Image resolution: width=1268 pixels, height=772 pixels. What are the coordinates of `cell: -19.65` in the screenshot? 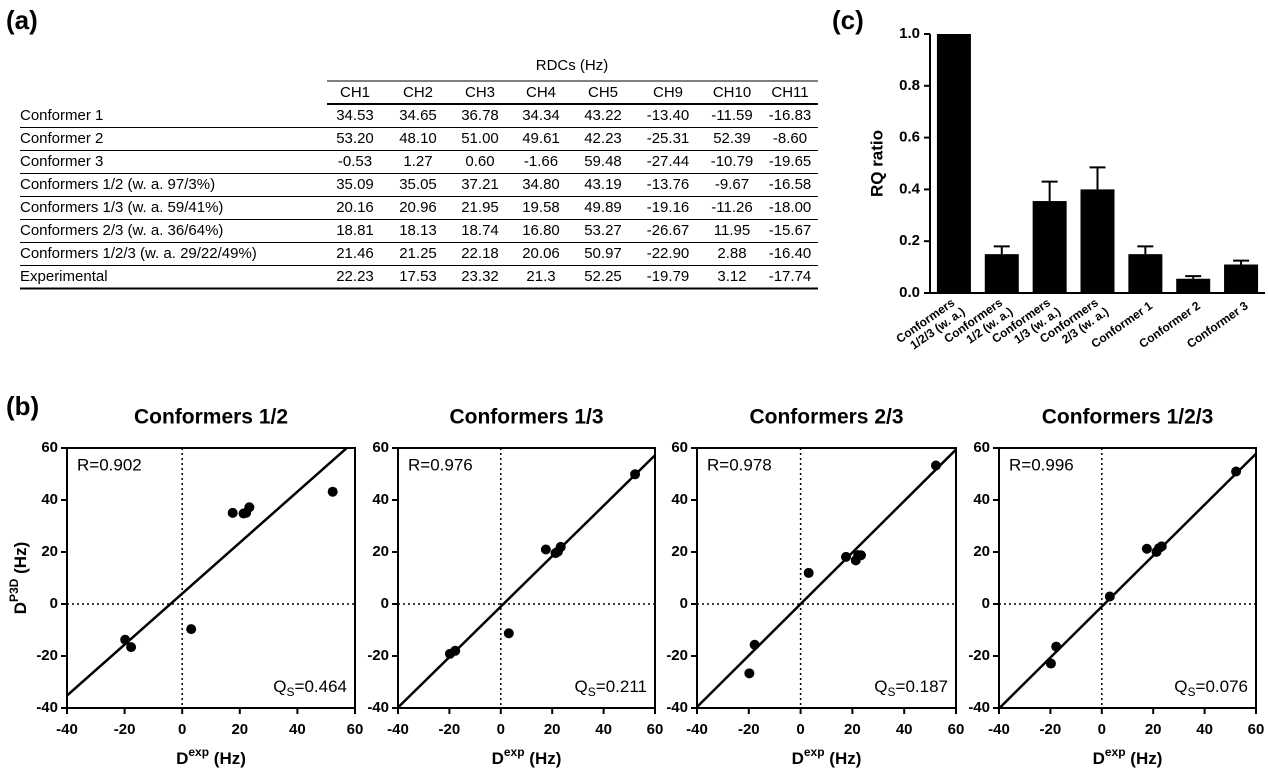 It's located at (790, 161).